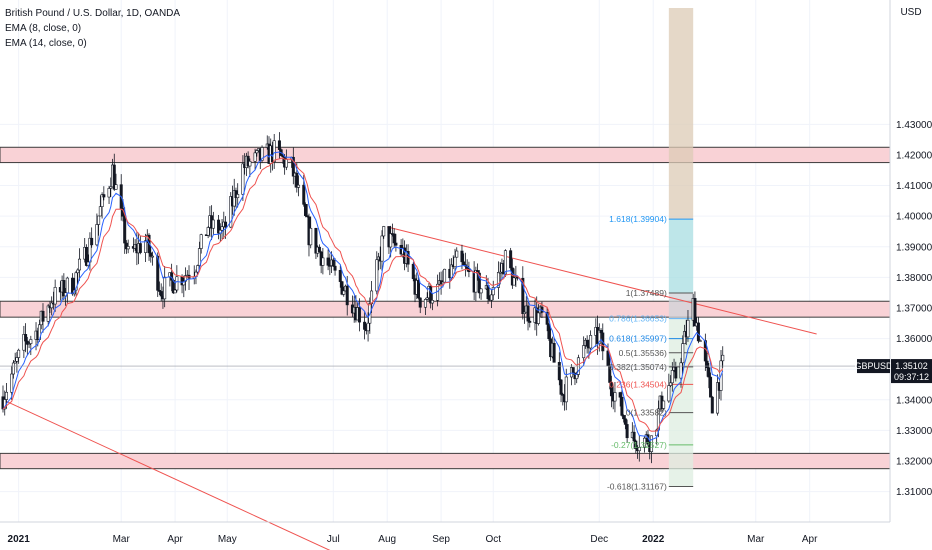 The height and width of the screenshot is (550, 932). Describe the element at coordinates (646, 293) in the screenshot. I see `fib-label: 1(1.37489)` at that location.